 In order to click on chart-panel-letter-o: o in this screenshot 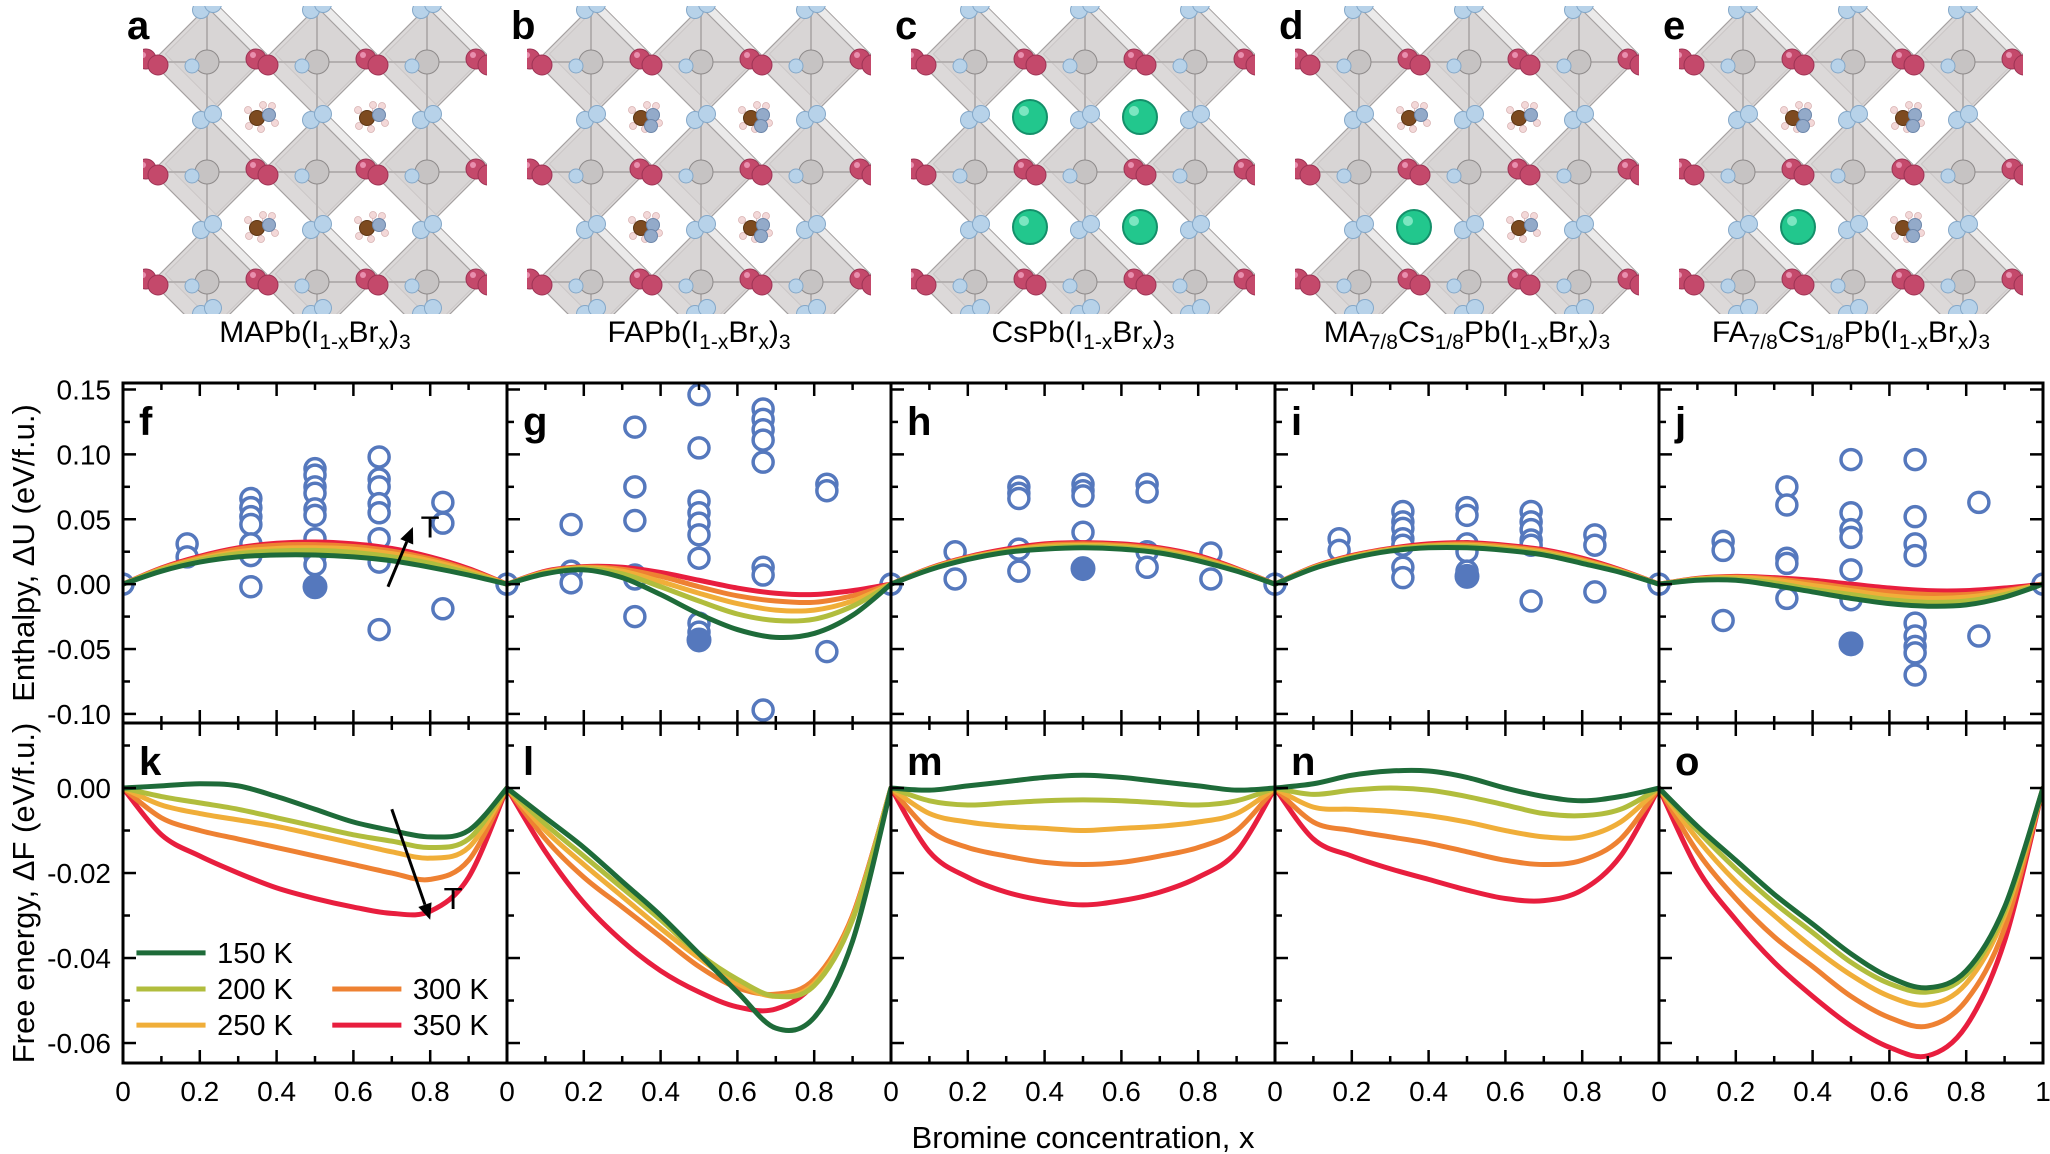, I will do `click(1687, 762)`.